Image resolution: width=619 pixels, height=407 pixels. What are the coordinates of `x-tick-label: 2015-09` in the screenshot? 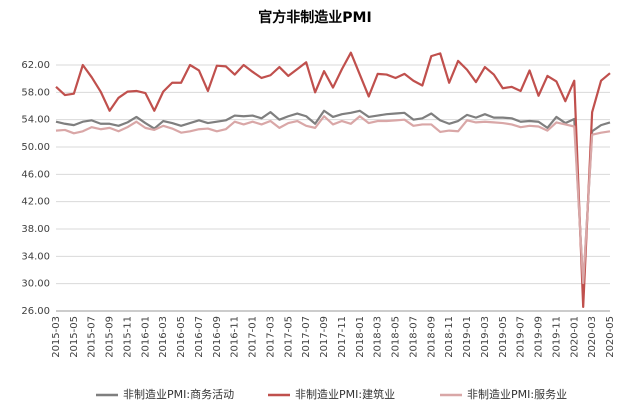 It's located at (110, 337).